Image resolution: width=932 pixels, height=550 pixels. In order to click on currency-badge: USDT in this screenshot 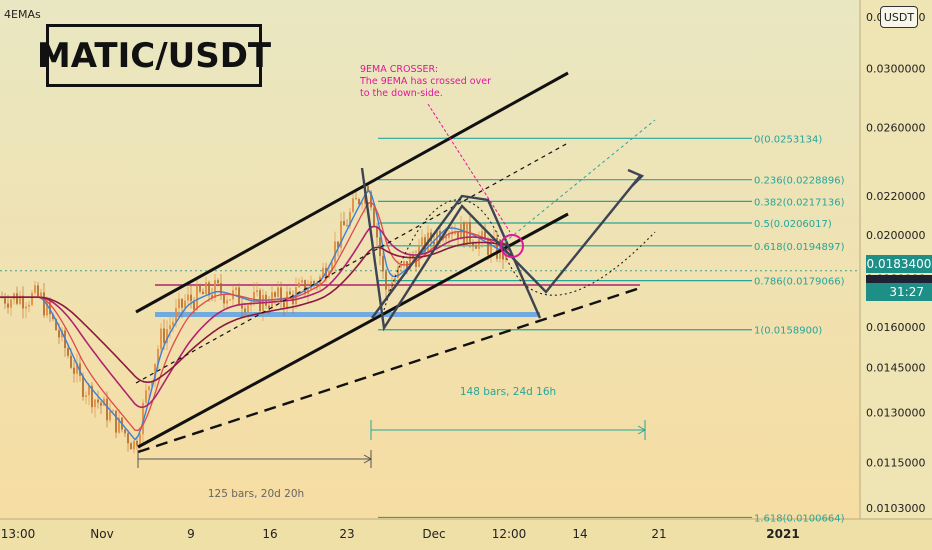, I will do `click(899, 17)`.